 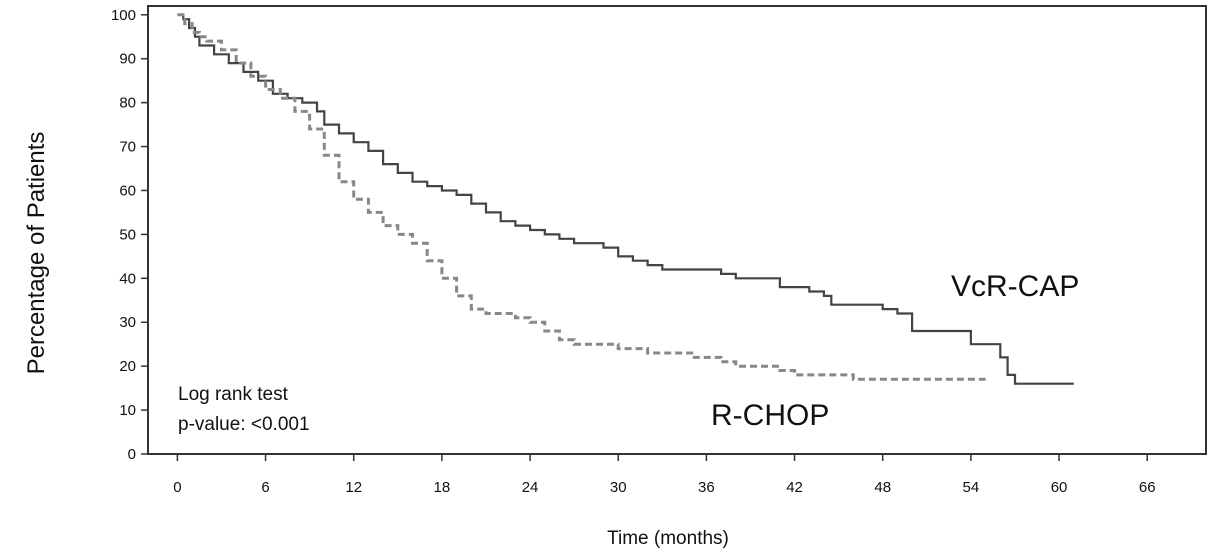 I want to click on y-tick-label: 0, so click(x=132, y=454).